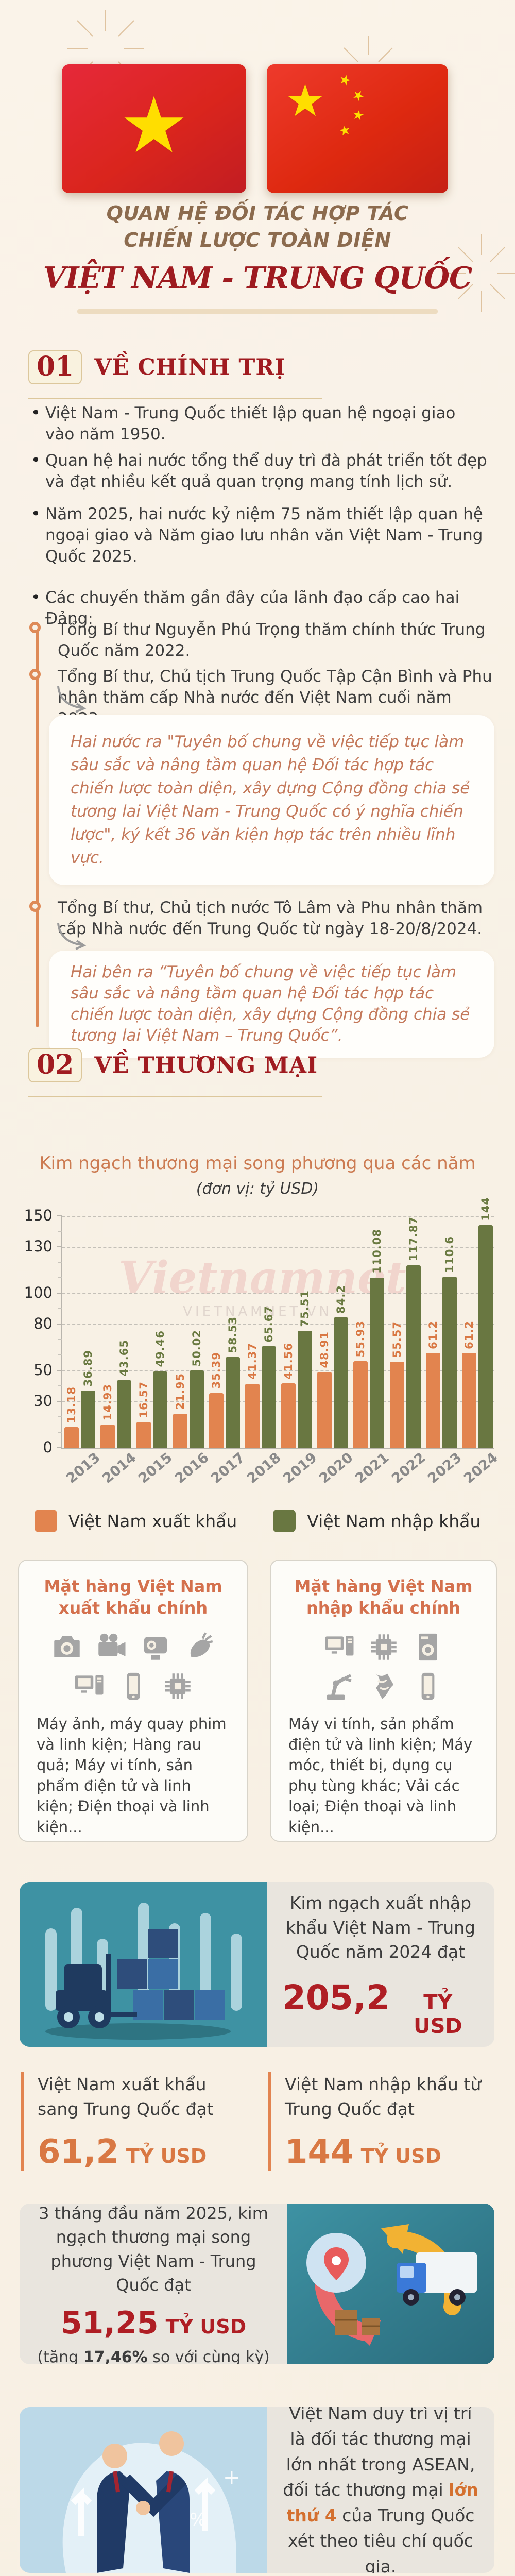 The height and width of the screenshot is (2576, 515). Describe the element at coordinates (257, 1521) in the screenshot. I see `chart-legend: Việt Nam xuất khẩu Việt Nam nhập khẩu` at that location.